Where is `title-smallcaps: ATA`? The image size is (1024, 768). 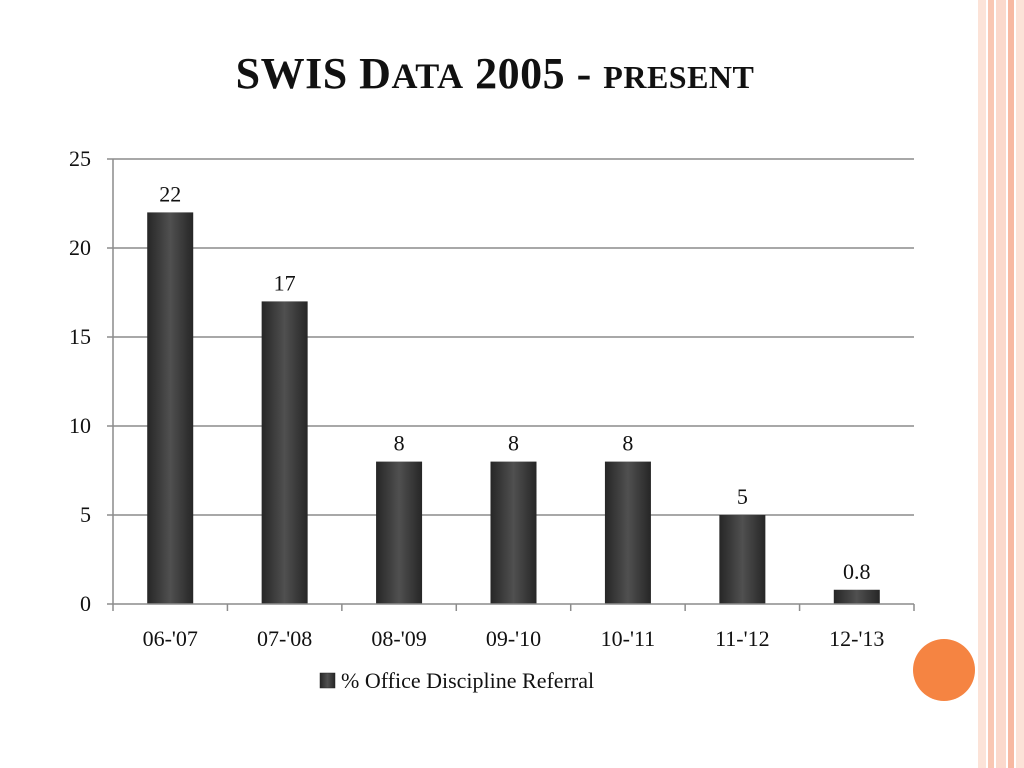 title-smallcaps: ATA is located at coordinates (427, 76).